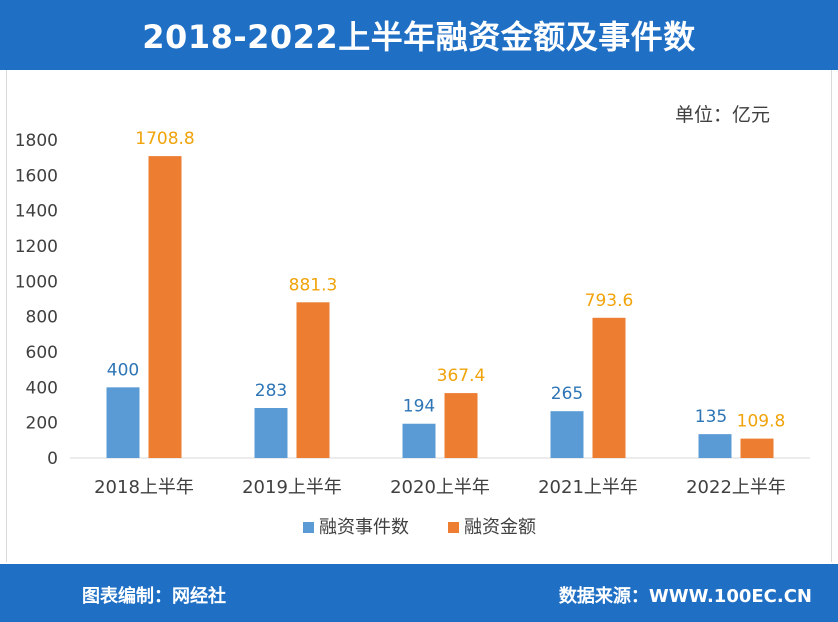 This screenshot has width=838, height=622. Describe the element at coordinates (36, 247) in the screenshot. I see `y-tick-label: 1200` at that location.